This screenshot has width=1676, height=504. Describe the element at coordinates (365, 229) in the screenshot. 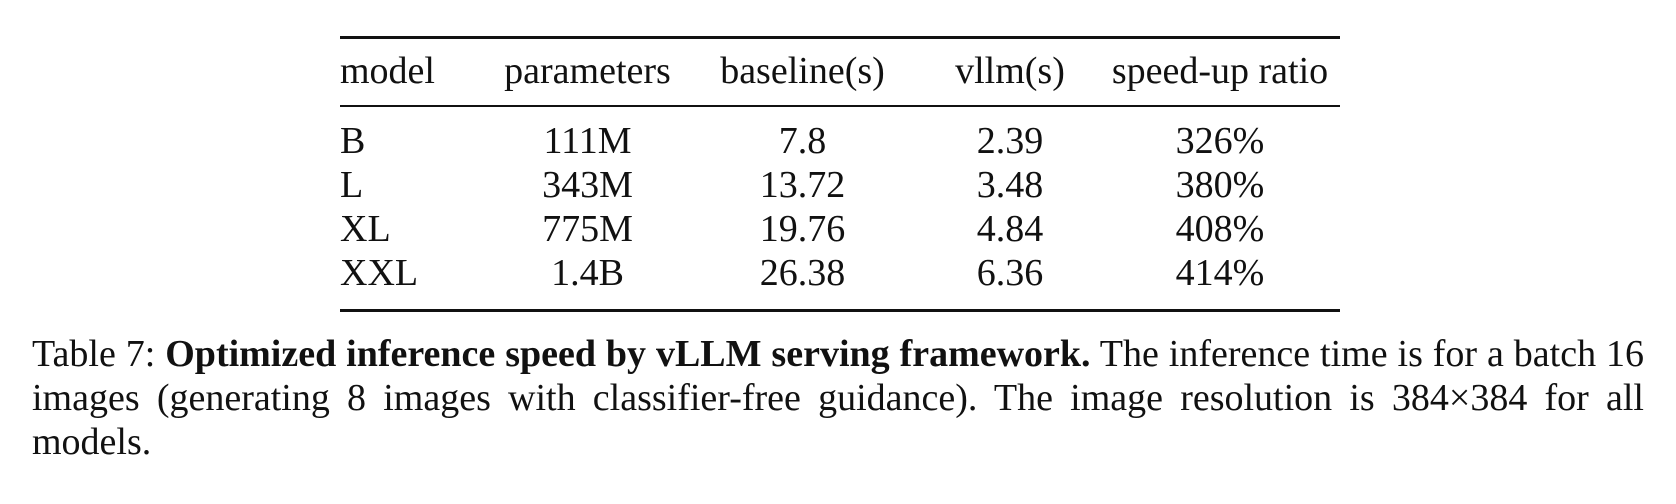

I see `cell-model: XL` at that location.